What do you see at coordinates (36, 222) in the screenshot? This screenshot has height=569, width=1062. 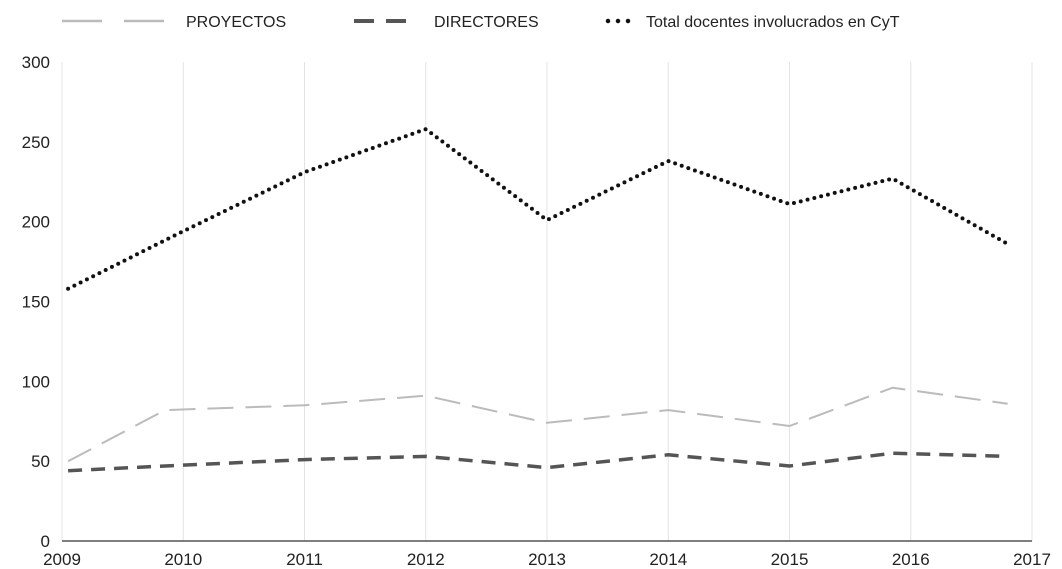 I see `y-tick-label: 200` at bounding box center [36, 222].